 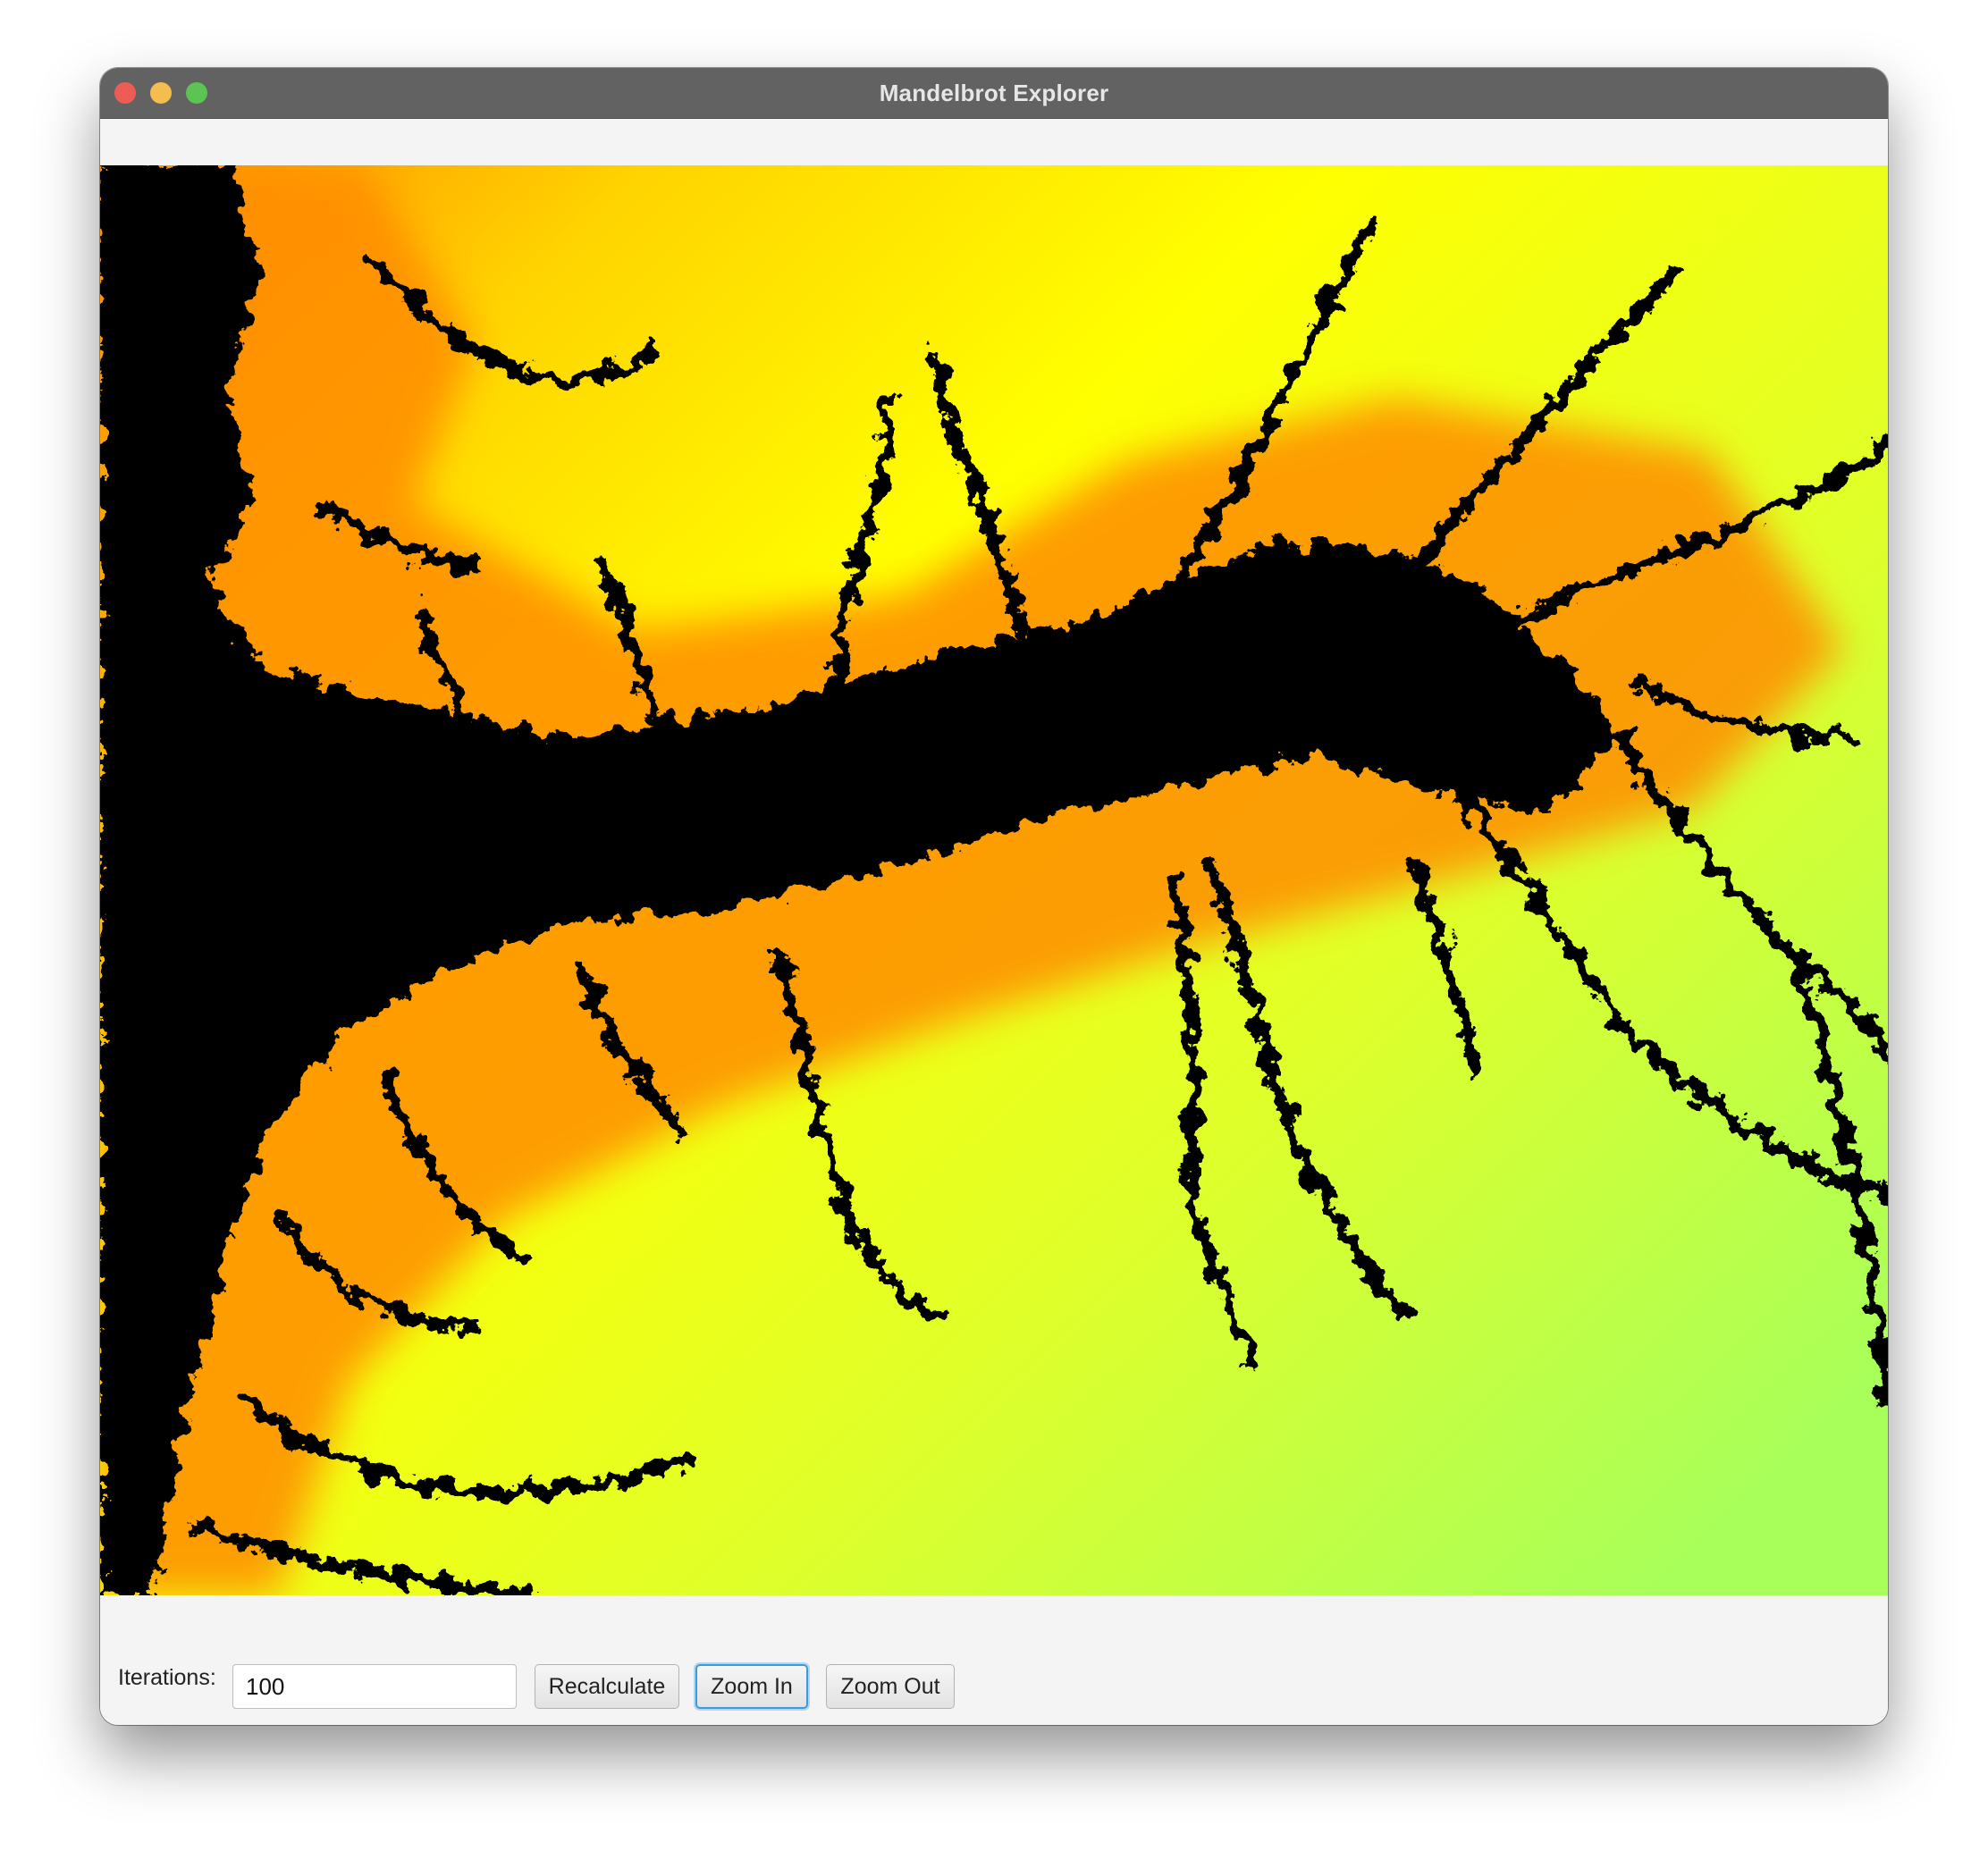 I want to click on recalculate-button: Recalculate, so click(x=607, y=1687).